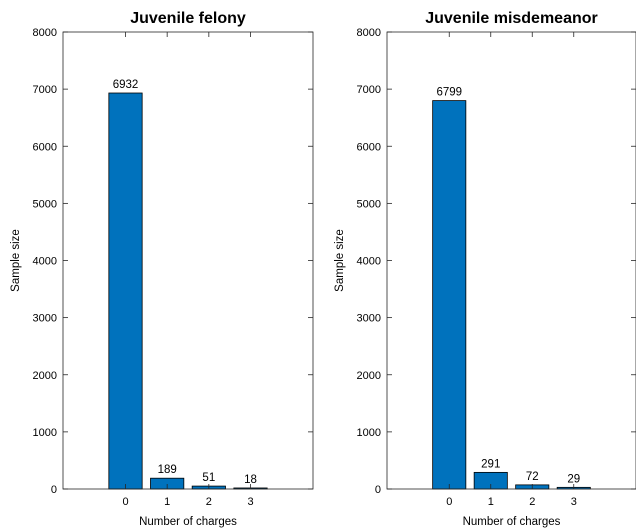 The width and height of the screenshot is (636, 530). Describe the element at coordinates (449, 93) in the screenshot. I see `data-label-0: 6799` at that location.